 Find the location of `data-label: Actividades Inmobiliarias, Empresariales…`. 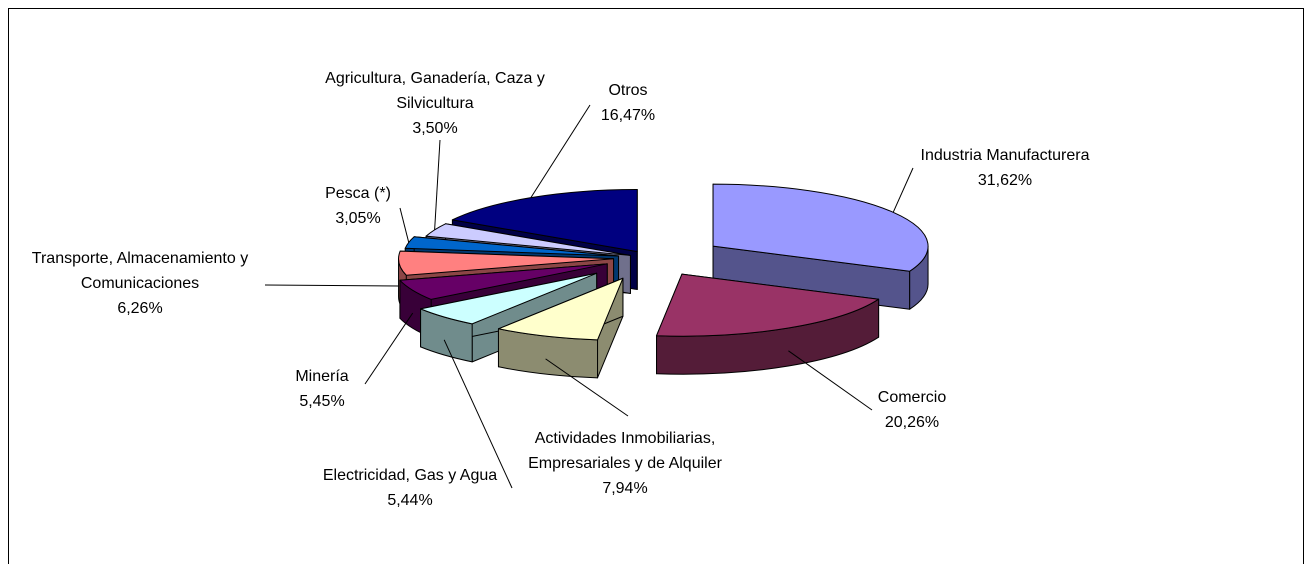

data-label: Actividades Inmobiliarias, Empresariales… is located at coordinates (625, 463).